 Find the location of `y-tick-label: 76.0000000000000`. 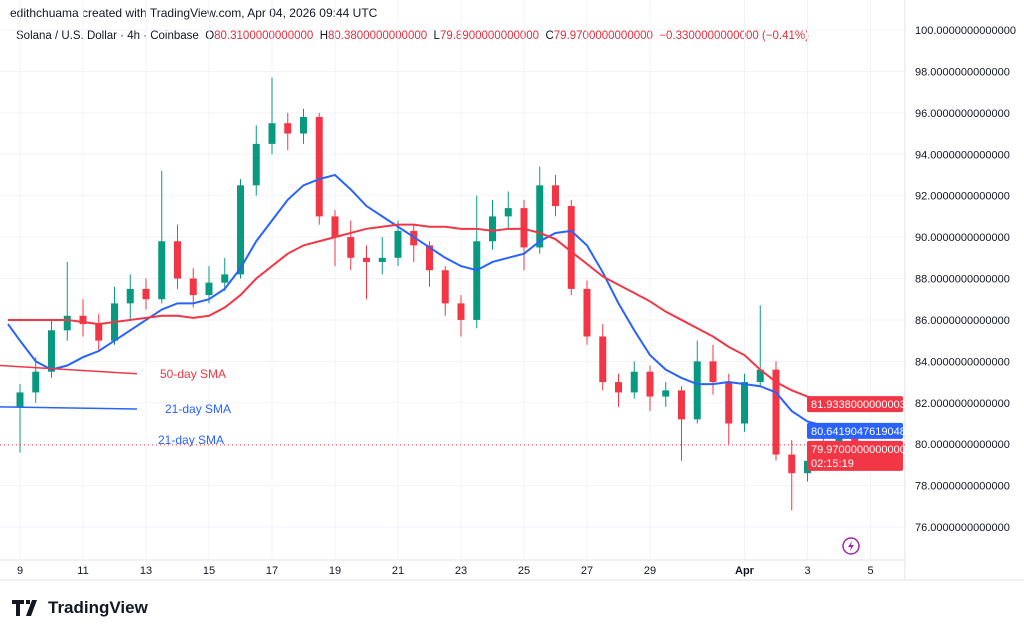

y-tick-label: 76.0000000000000 is located at coordinates (962, 528).